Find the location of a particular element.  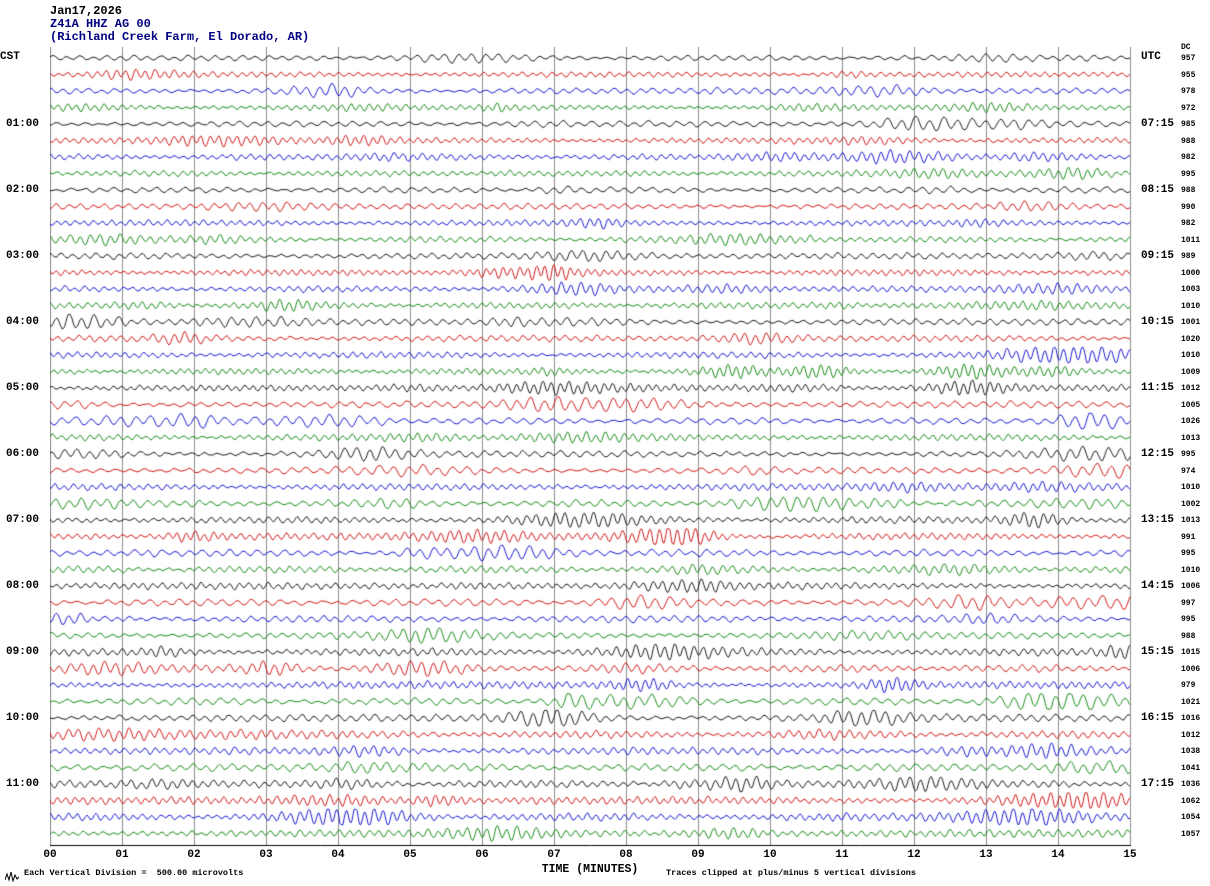

x-tick-label: 03 is located at coordinates (266, 855).